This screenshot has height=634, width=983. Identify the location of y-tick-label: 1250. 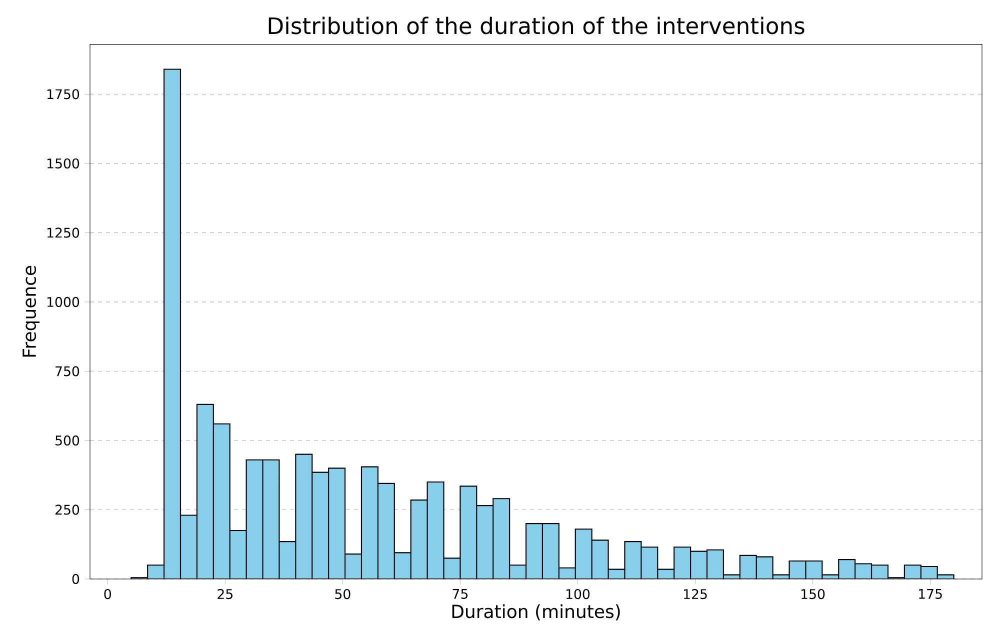
(63, 233).